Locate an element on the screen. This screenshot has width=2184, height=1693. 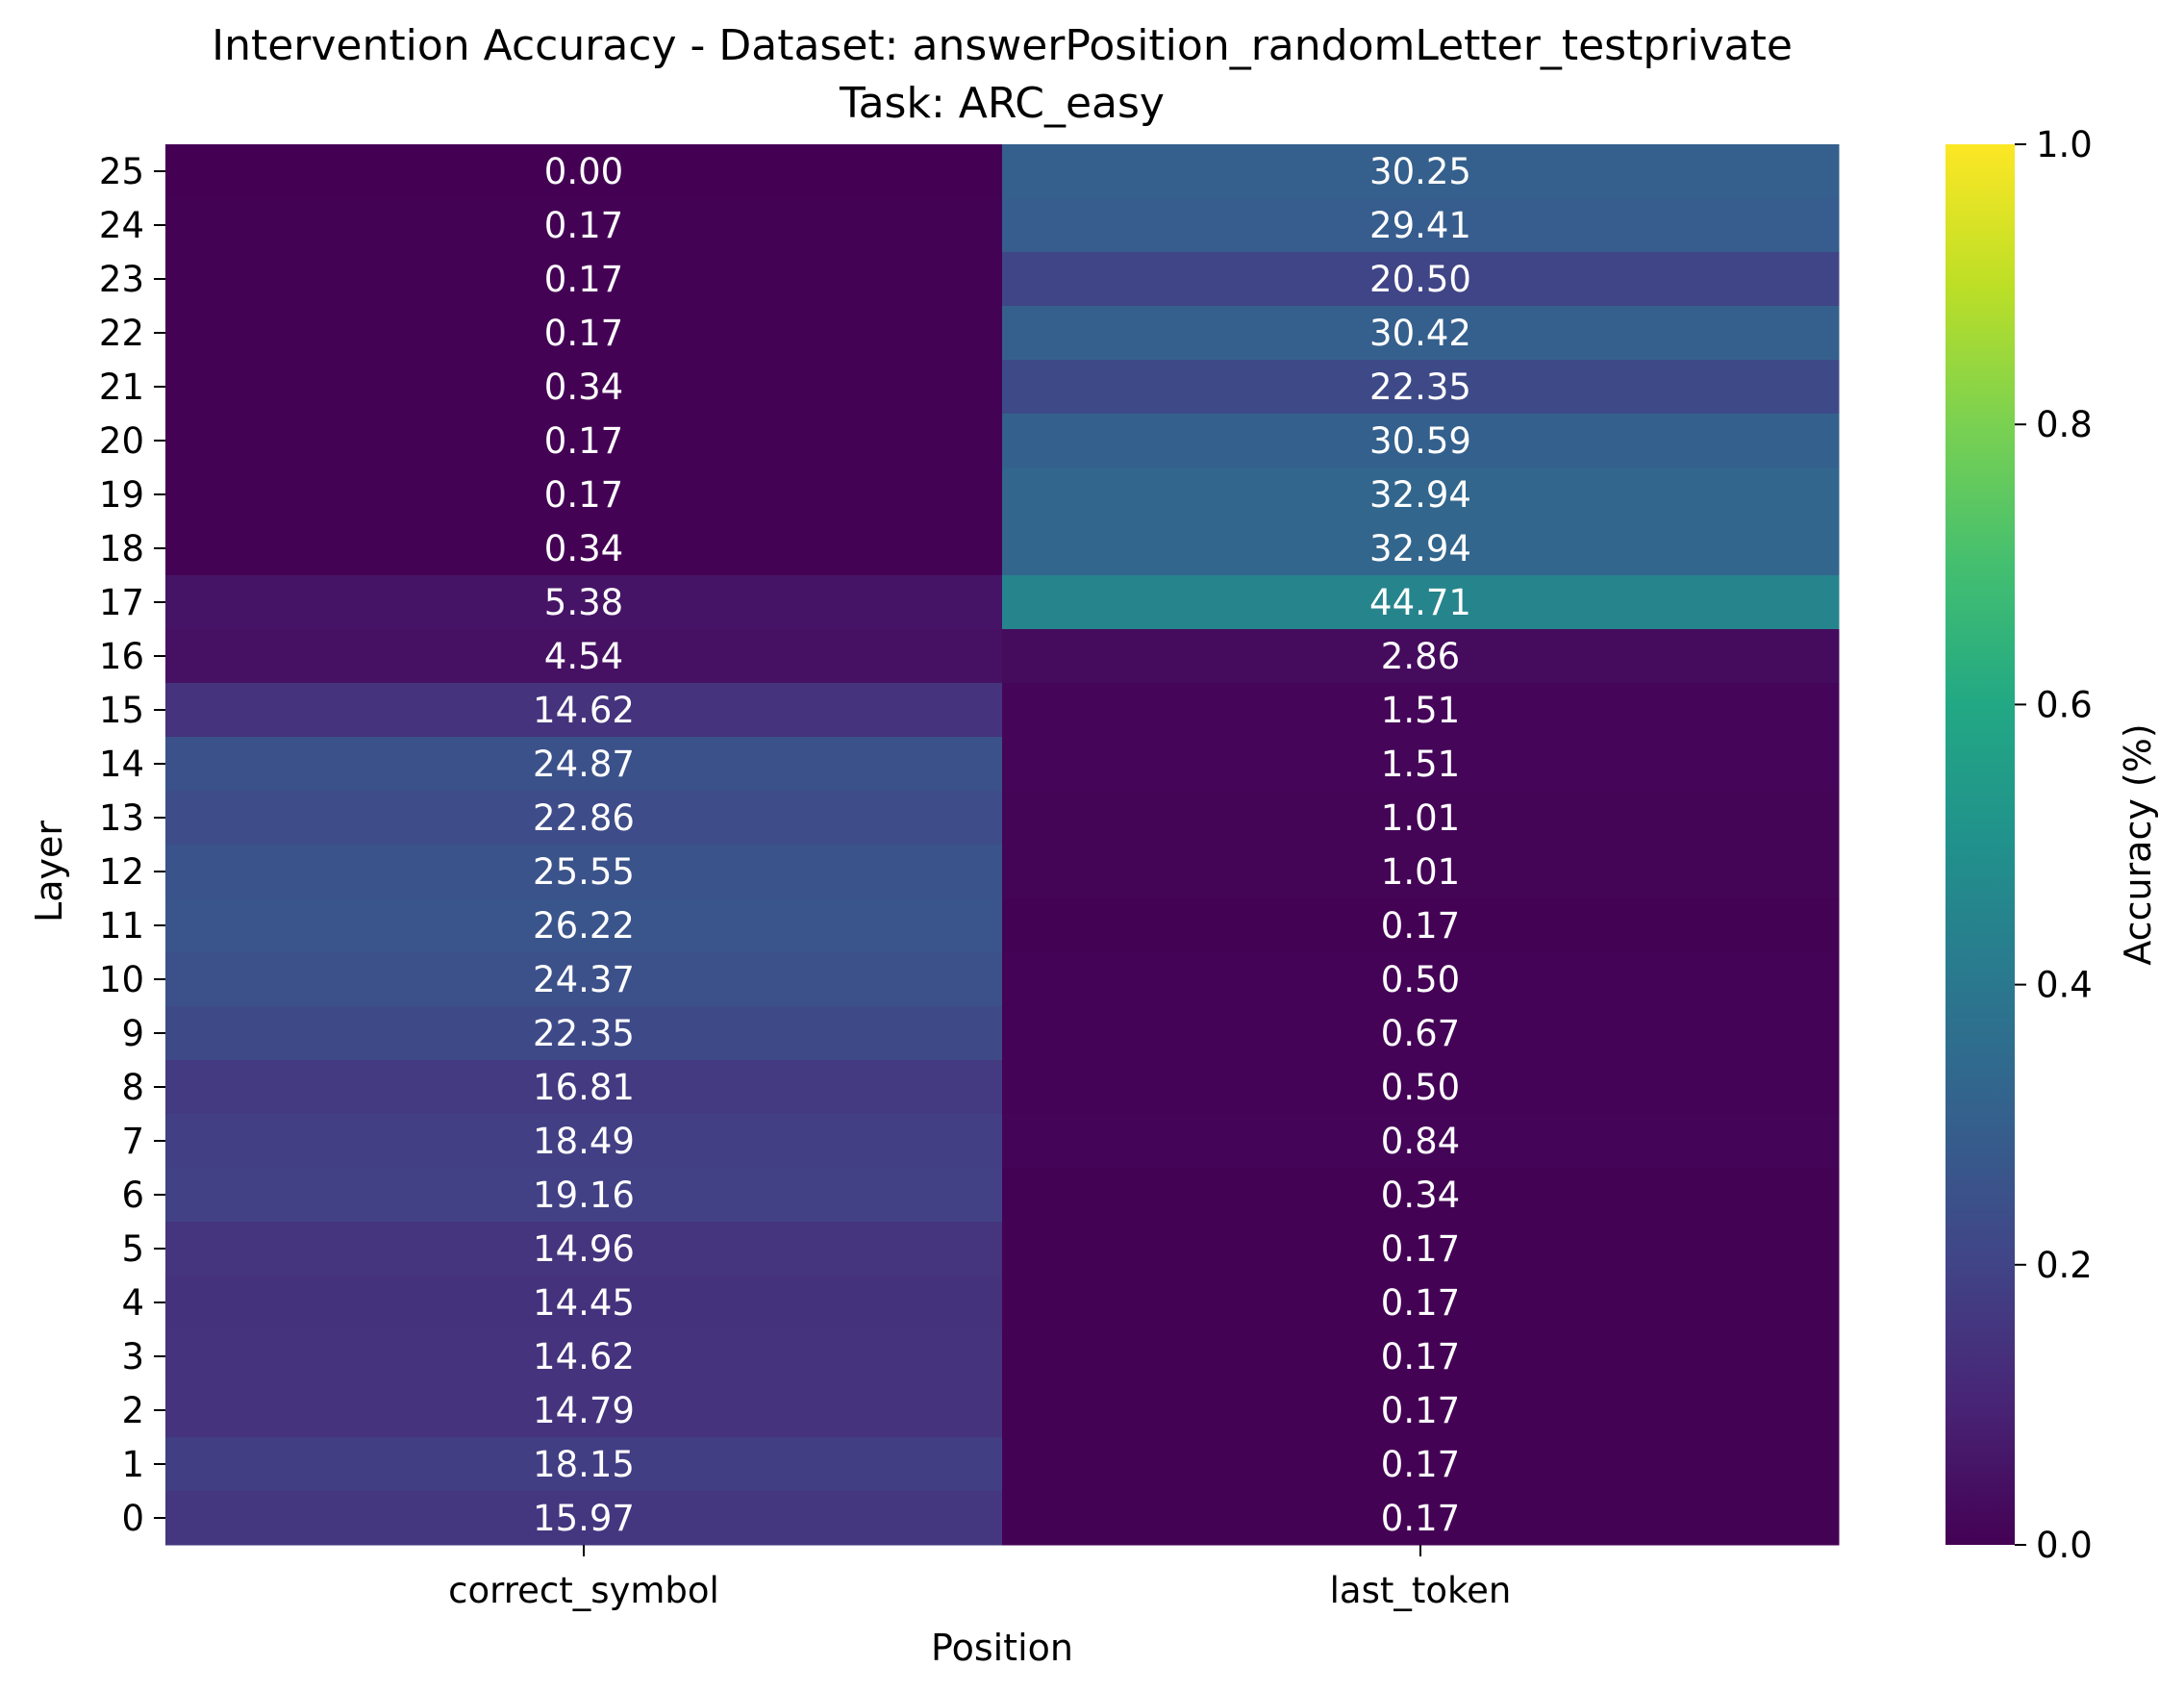
colorbar-ticks: 0.0 0.2 0.4 0.6 0.8 1.0 is located at coordinates (2054, 845).